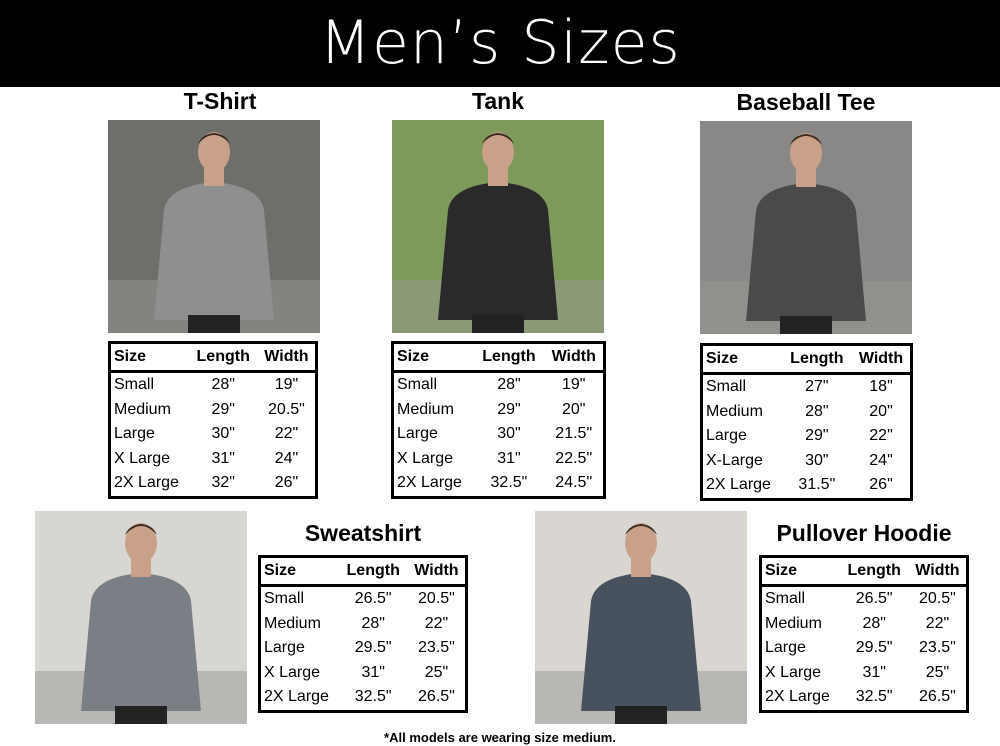 This screenshot has height=746, width=1000. What do you see at coordinates (141, 617) in the screenshot?
I see `sweatshirt-model-photo` at bounding box center [141, 617].